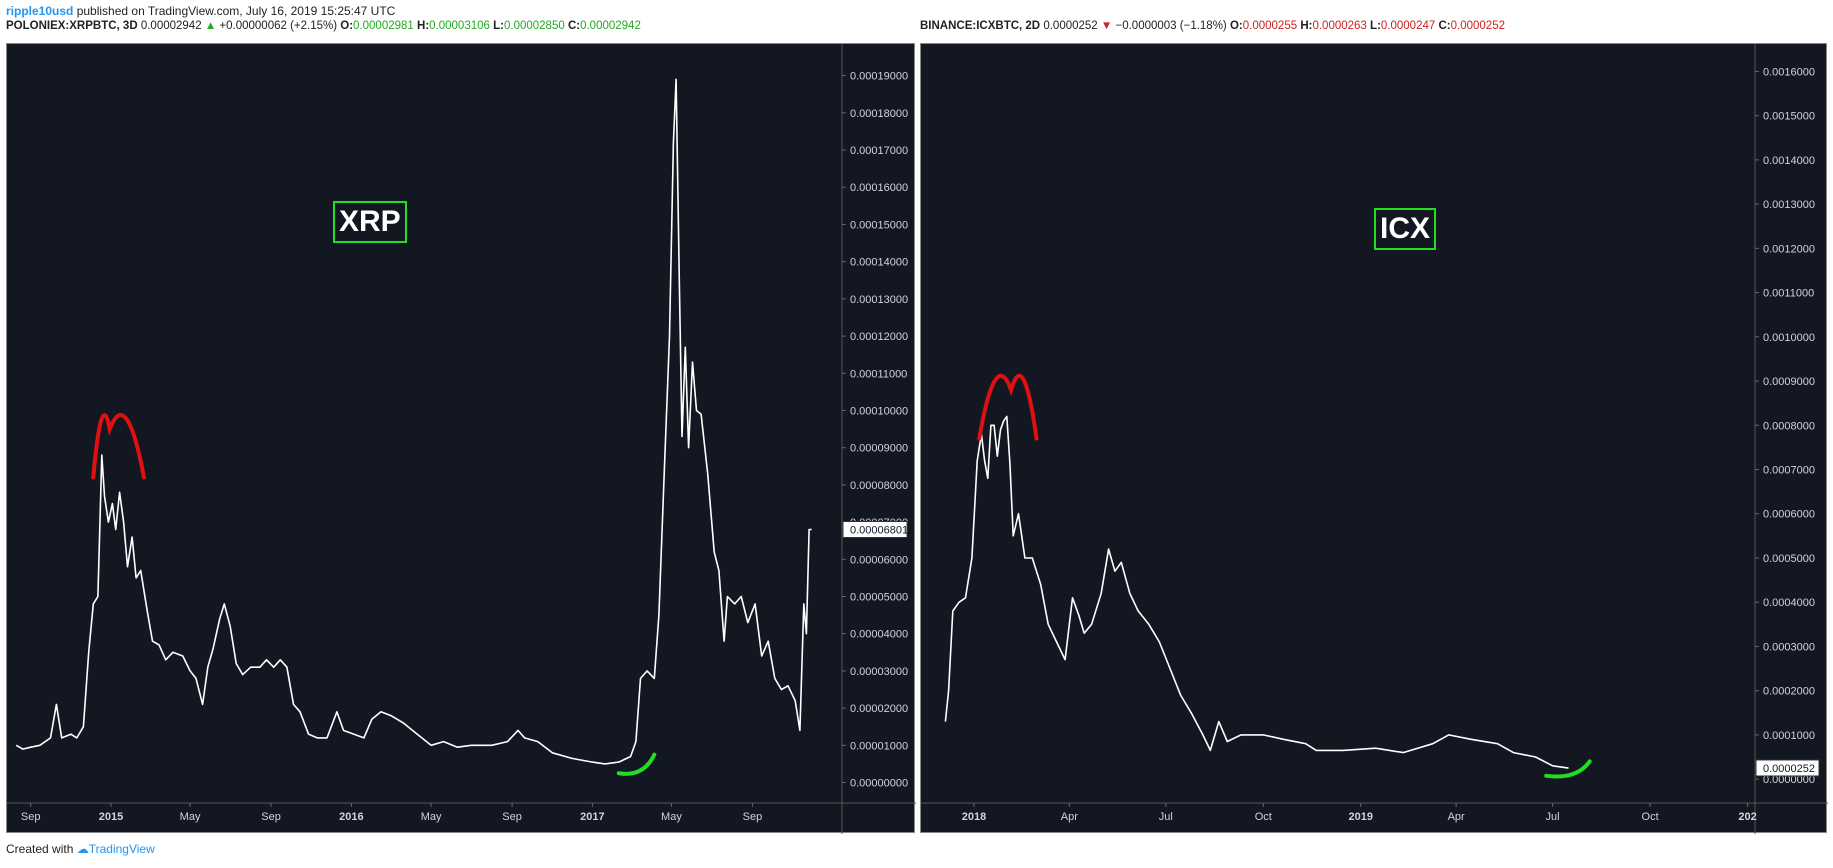 The image size is (1833, 868). What do you see at coordinates (1256, 592) in the screenshot?
I see `icx-price-series-line` at bounding box center [1256, 592].